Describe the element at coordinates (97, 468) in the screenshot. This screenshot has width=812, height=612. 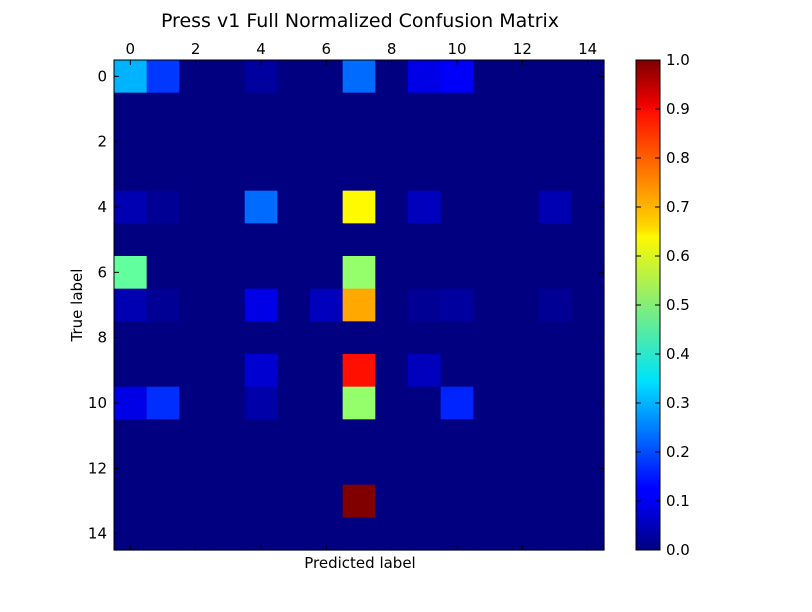
I see `y-tick-label: 12` at that location.